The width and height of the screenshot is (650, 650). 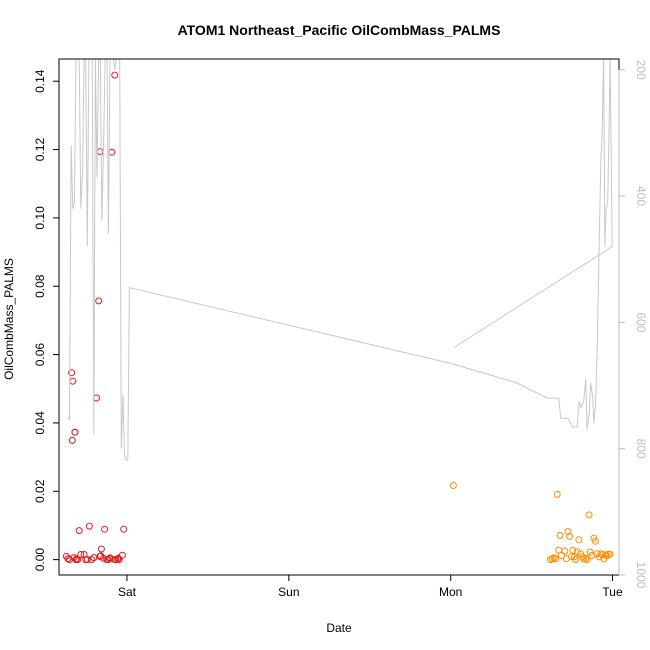 I want to click on y-axis: 0.00 0.02 0.04 0.06 0.08 0.10 0.12 0.14, so click(x=46, y=320).